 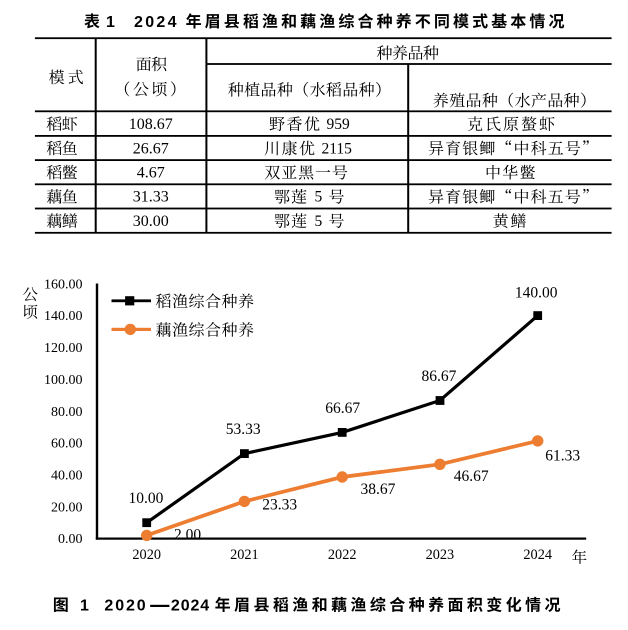 What do you see at coordinates (279, 505) in the screenshot?
I see `svg-text: 23.33` at bounding box center [279, 505].